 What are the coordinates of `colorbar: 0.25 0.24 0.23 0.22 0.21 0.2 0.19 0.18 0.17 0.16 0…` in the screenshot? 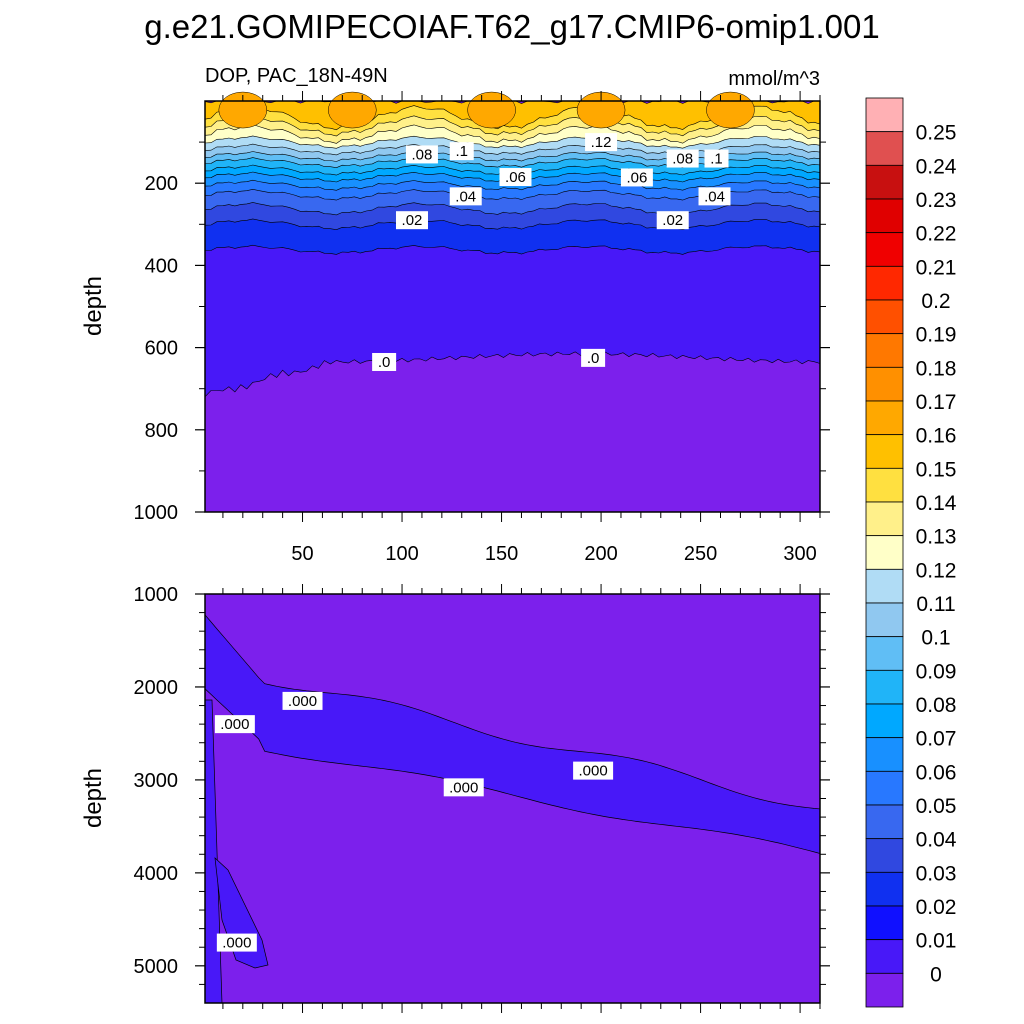 It's located at (911, 552).